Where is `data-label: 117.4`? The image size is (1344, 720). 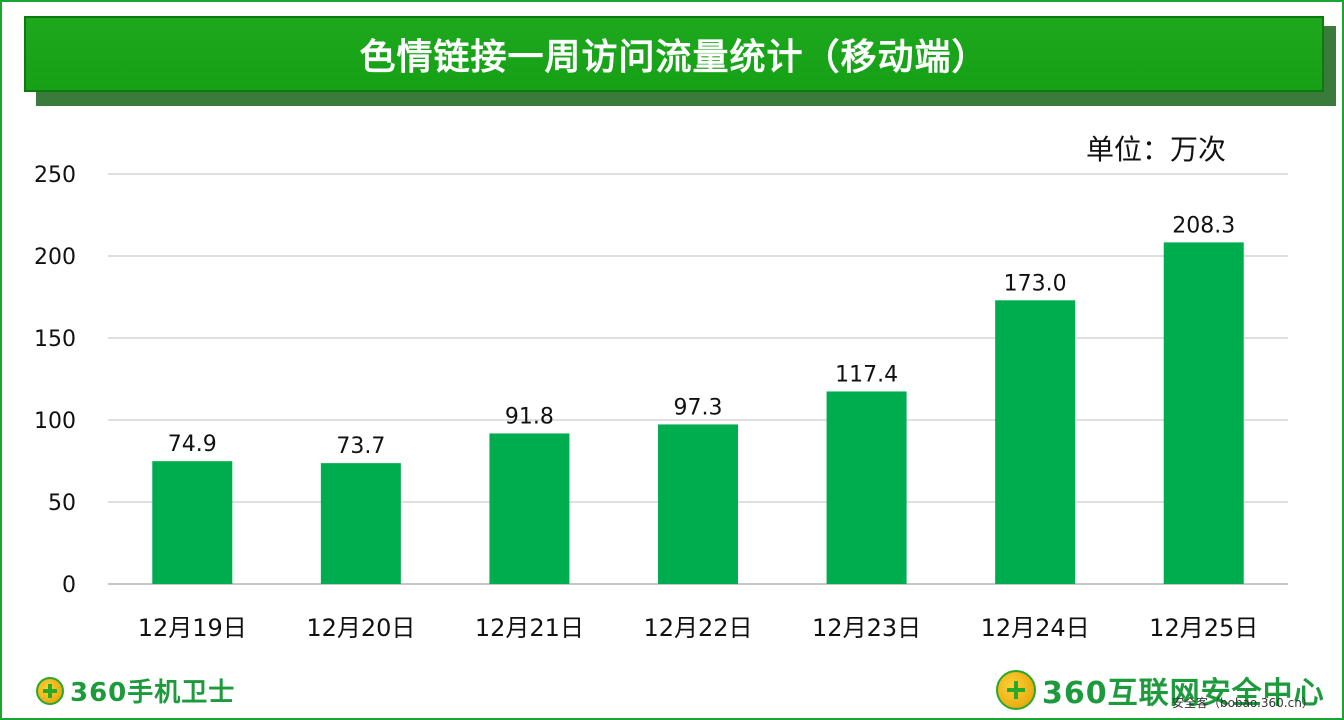
data-label: 117.4 is located at coordinates (866, 374).